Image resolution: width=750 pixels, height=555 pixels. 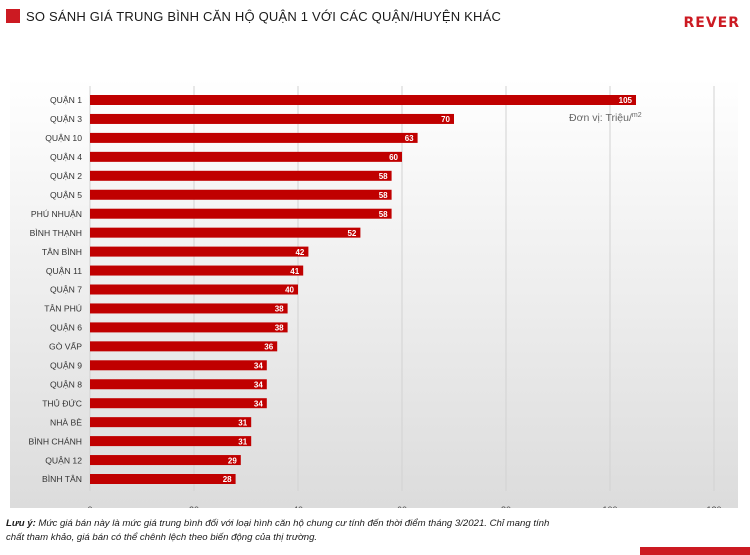 What do you see at coordinates (66, 384) in the screenshot?
I see `category-label: QUẬN 8` at bounding box center [66, 384].